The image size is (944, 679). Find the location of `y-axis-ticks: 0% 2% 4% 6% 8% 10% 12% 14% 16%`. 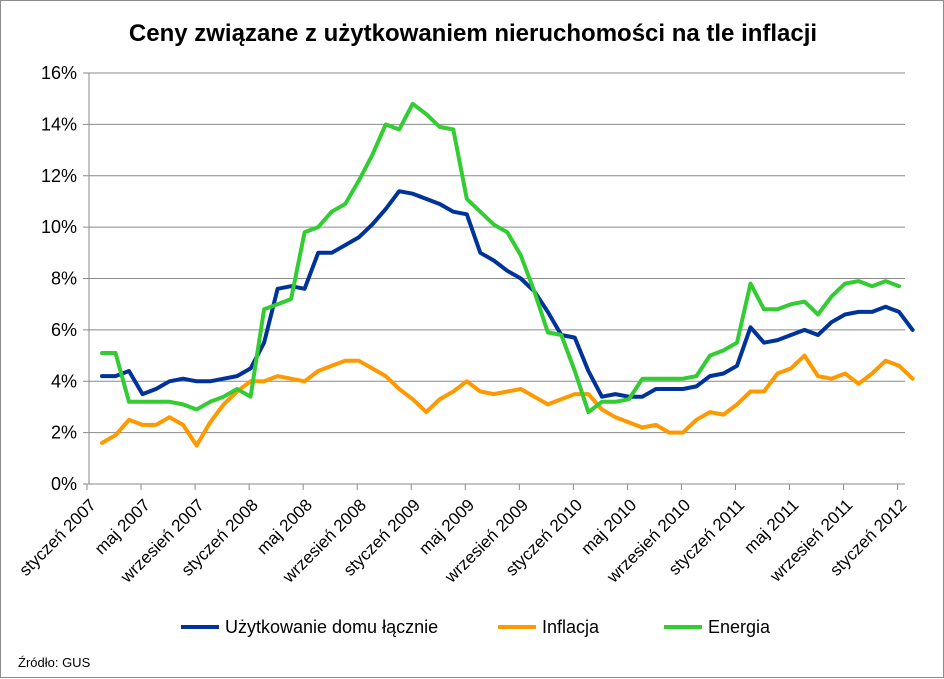

y-axis-ticks: 0% 2% 4% 6% 8% 10% 12% 14% 16% is located at coordinates (59, 278).